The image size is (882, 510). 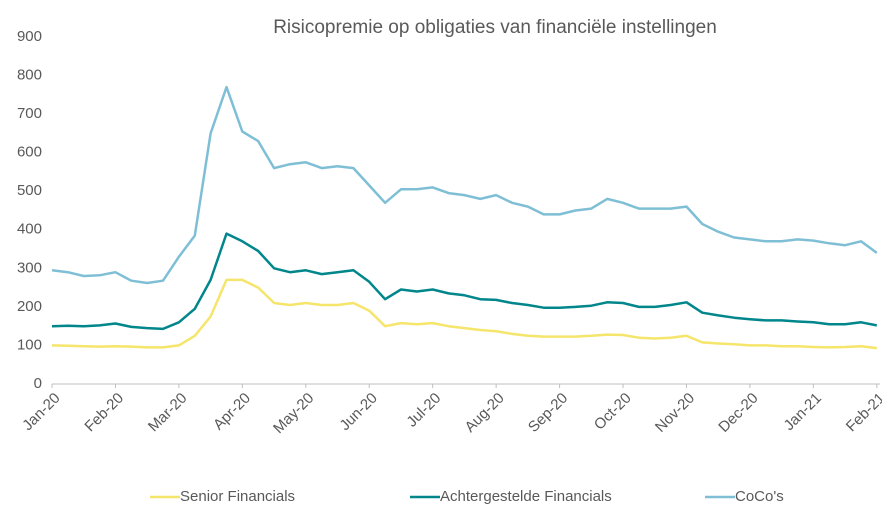 What do you see at coordinates (485, 413) in the screenshot?
I see `x-tick-label: Aug-20` at bounding box center [485, 413].